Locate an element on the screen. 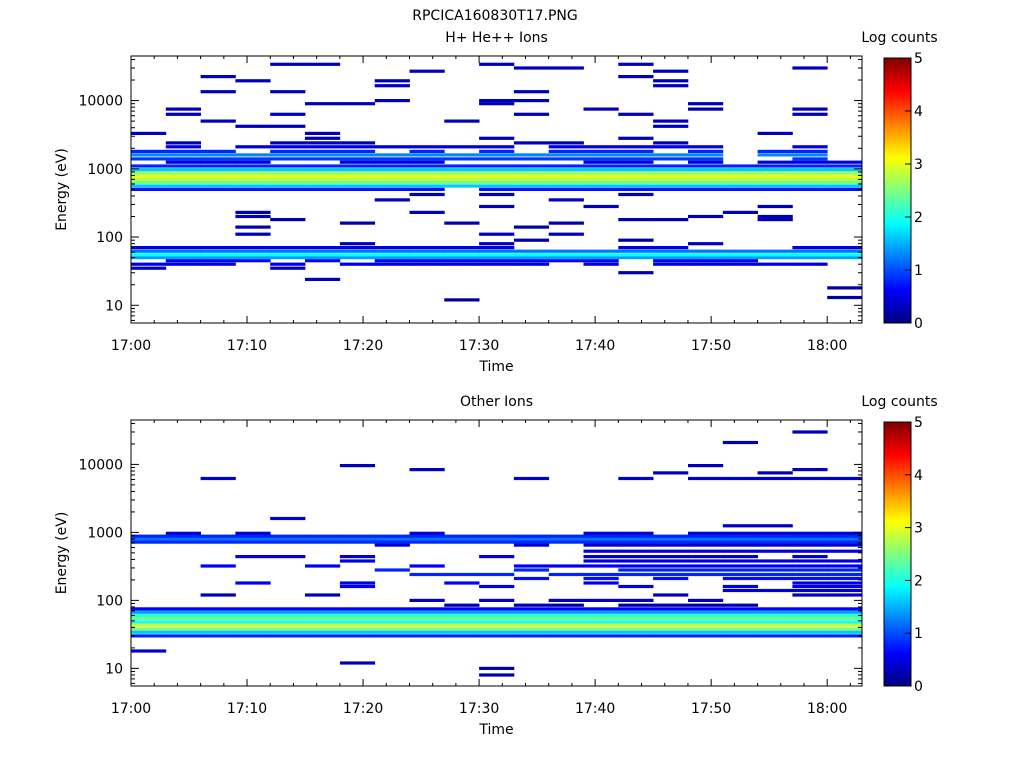 The image size is (1024, 768). chart-title: H+ He++ Ions is located at coordinates (496, 38).